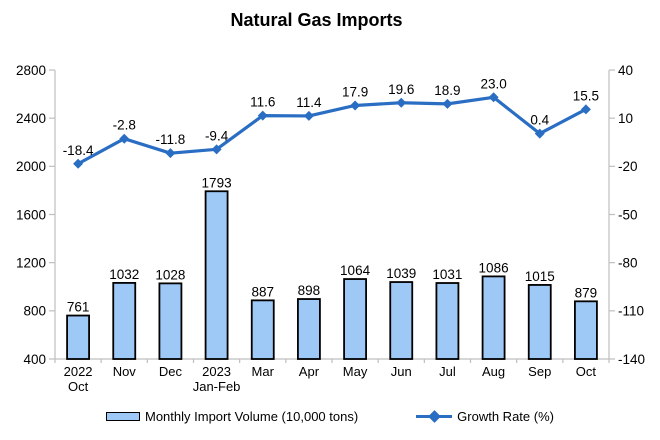 The image size is (660, 440). Describe the element at coordinates (216, 371) in the screenshot. I see `x-axis-label: 2023` at that location.